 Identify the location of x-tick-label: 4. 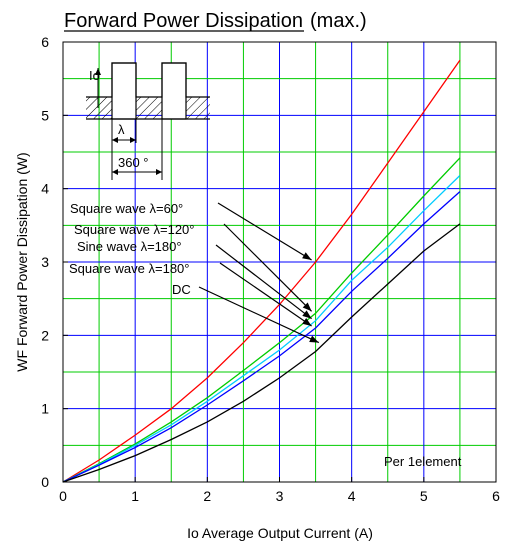
(352, 496).